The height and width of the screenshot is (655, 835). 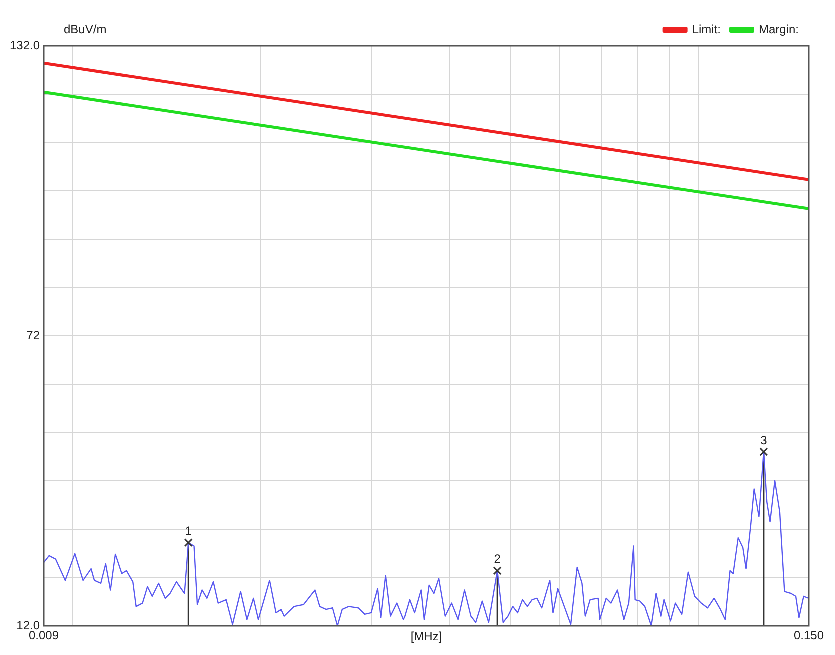 What do you see at coordinates (85, 29) in the screenshot?
I see `y-axis-title: dBuV/m` at bounding box center [85, 29].